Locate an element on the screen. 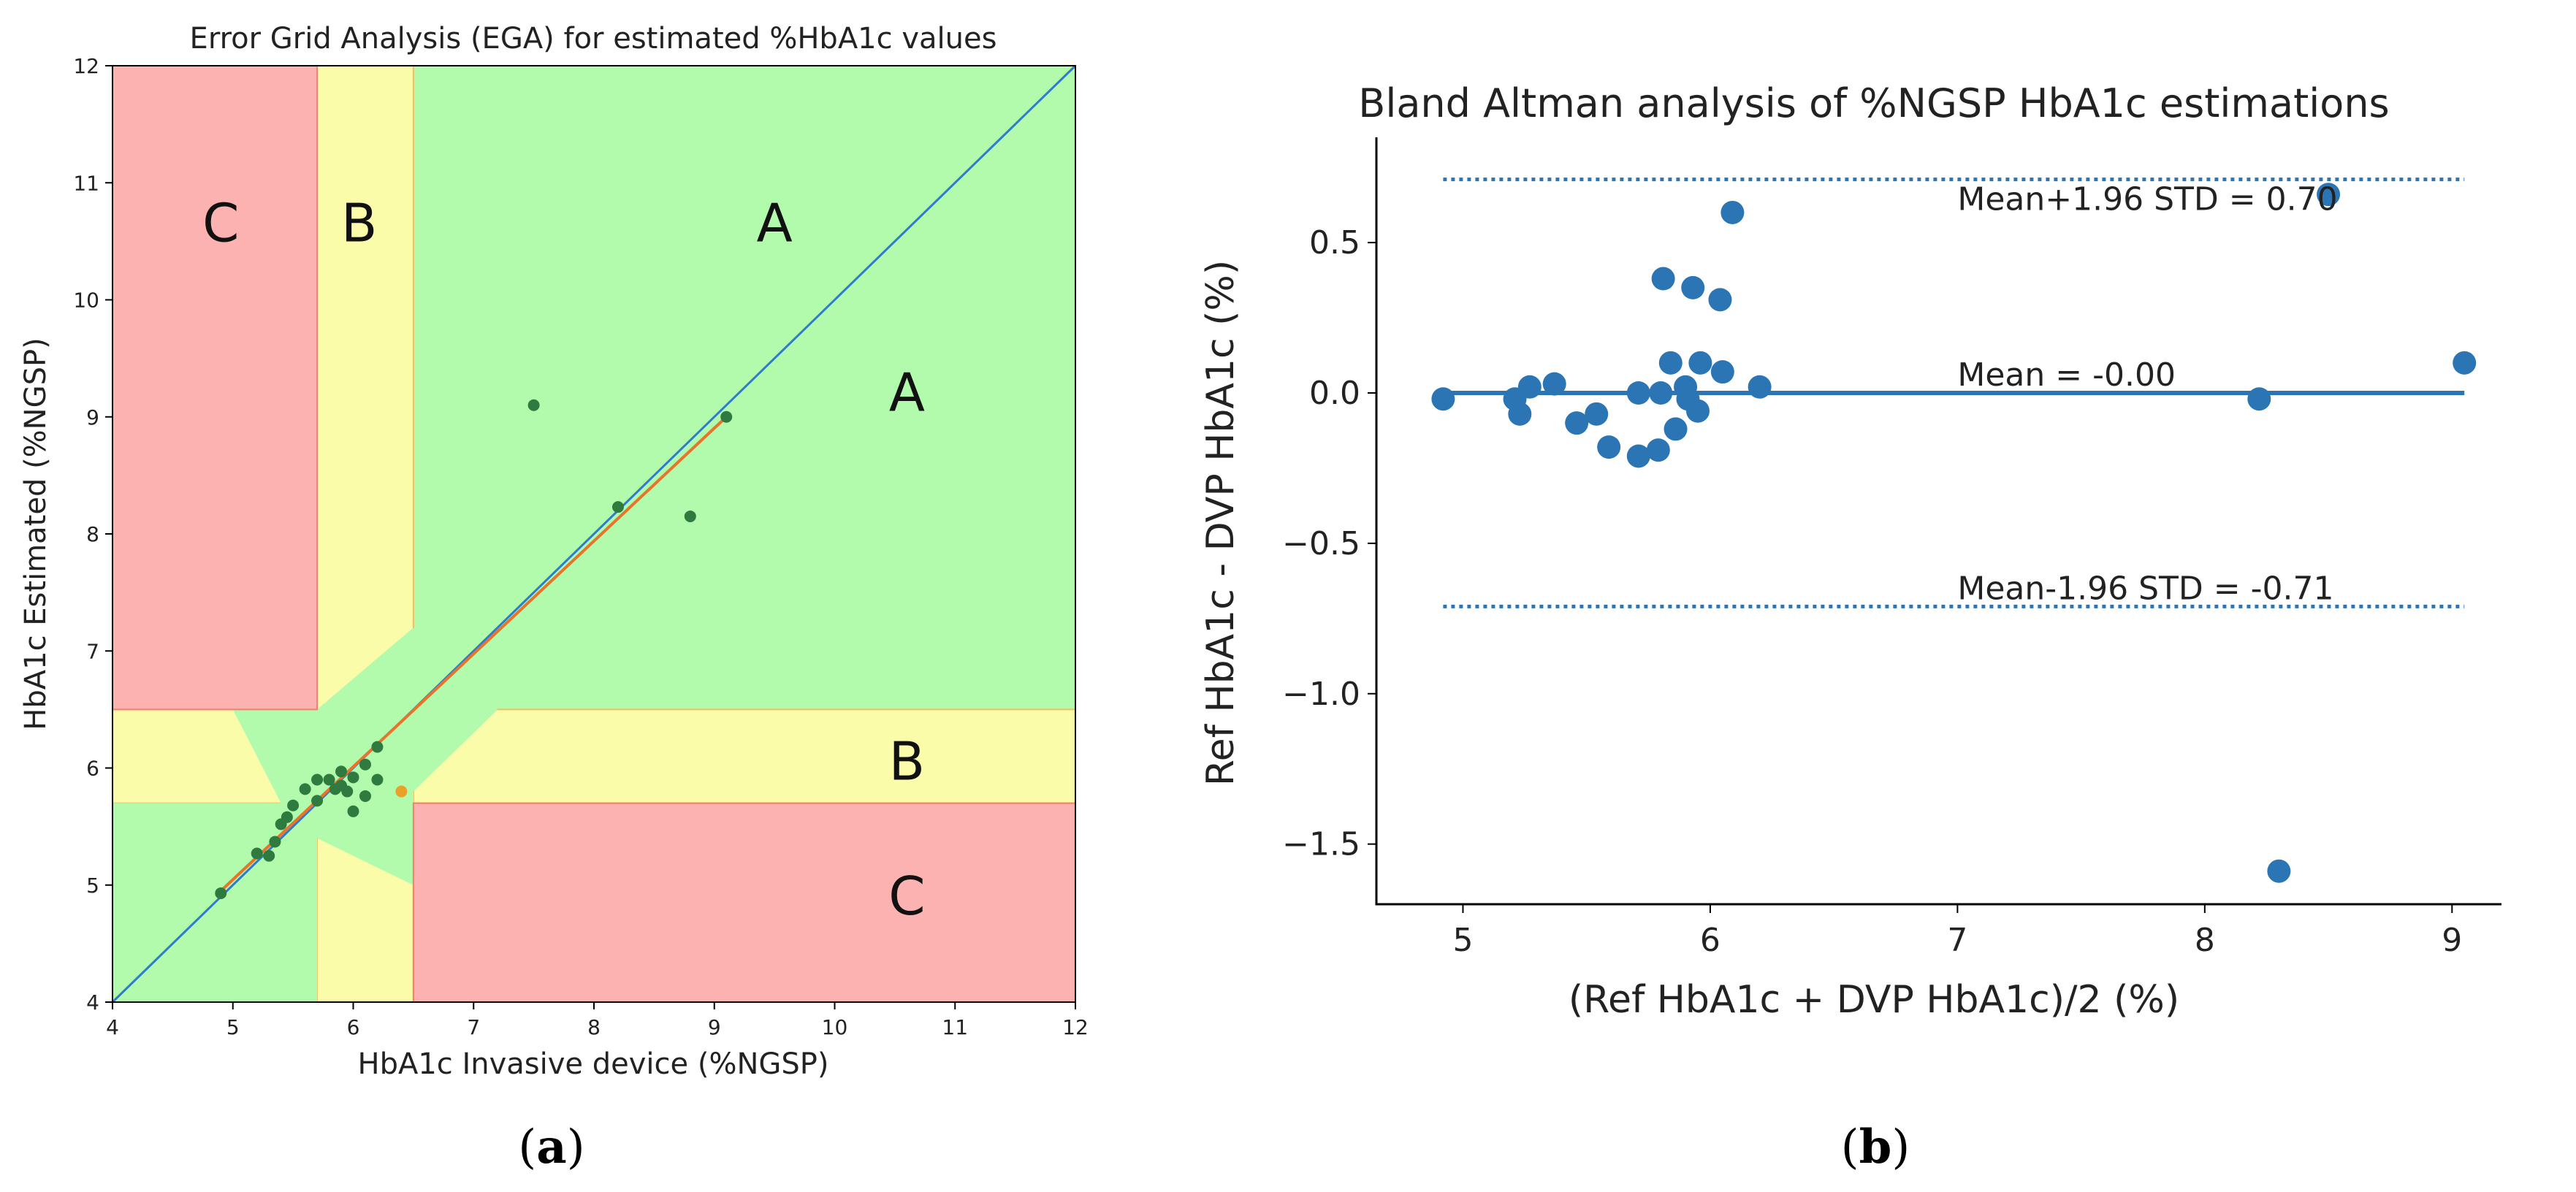 Image resolution: width=2576 pixels, height=1192 pixels. panel-a-caption-letter: a is located at coordinates (551, 1147).